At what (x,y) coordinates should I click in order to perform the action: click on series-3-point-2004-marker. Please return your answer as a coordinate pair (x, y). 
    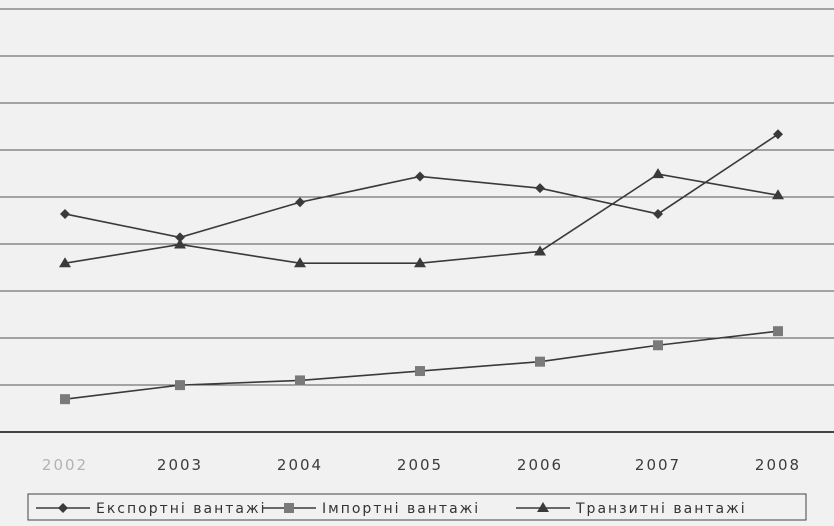
    Looking at the image, I should click on (300, 262).